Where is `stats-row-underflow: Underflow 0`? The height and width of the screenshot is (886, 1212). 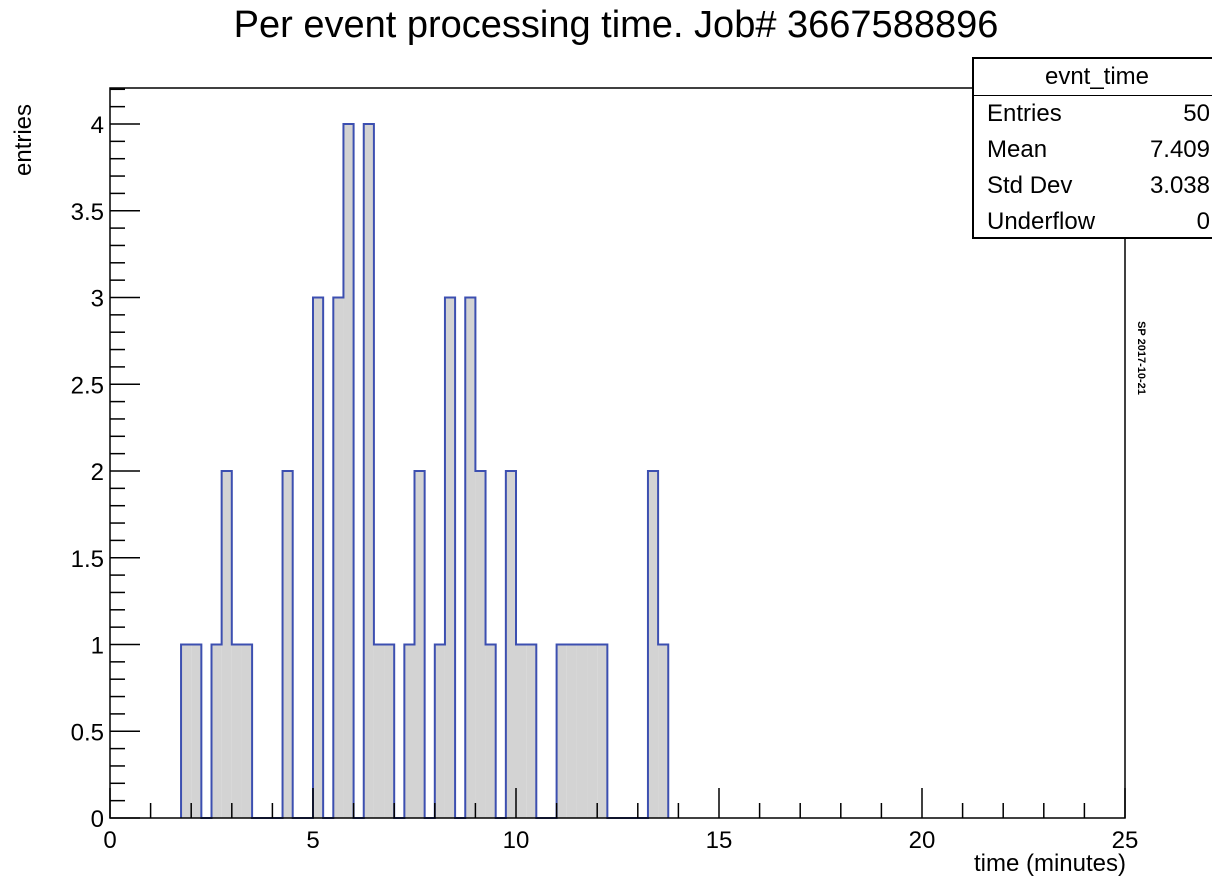
stats-row-underflow: Underflow 0 is located at coordinates (1093, 222).